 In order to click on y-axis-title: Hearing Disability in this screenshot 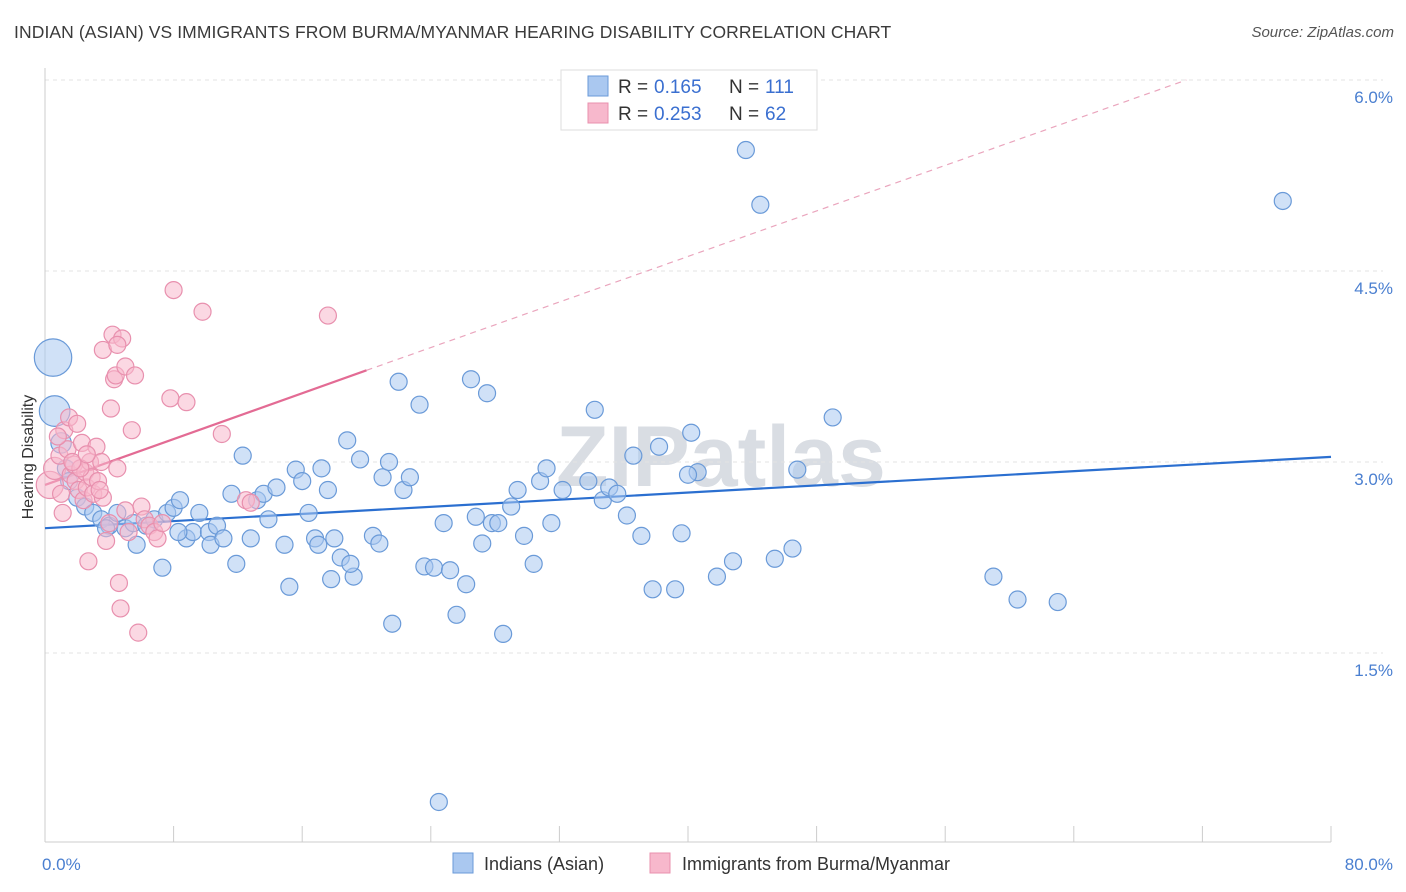, I will do `click(28, 457)`.